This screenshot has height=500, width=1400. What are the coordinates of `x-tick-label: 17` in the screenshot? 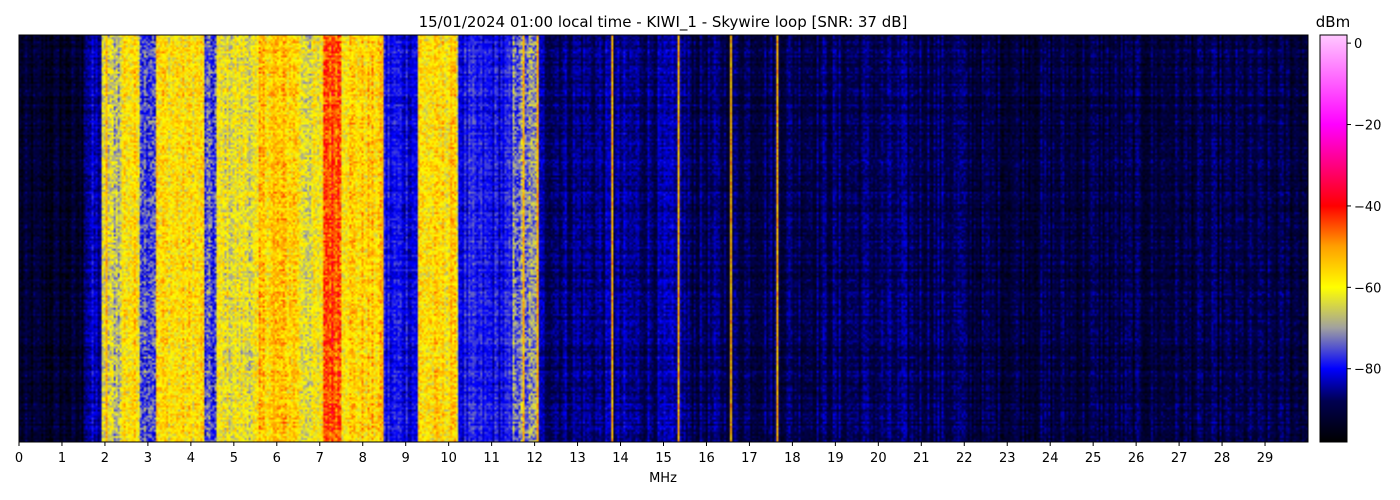 It's located at (749, 458).